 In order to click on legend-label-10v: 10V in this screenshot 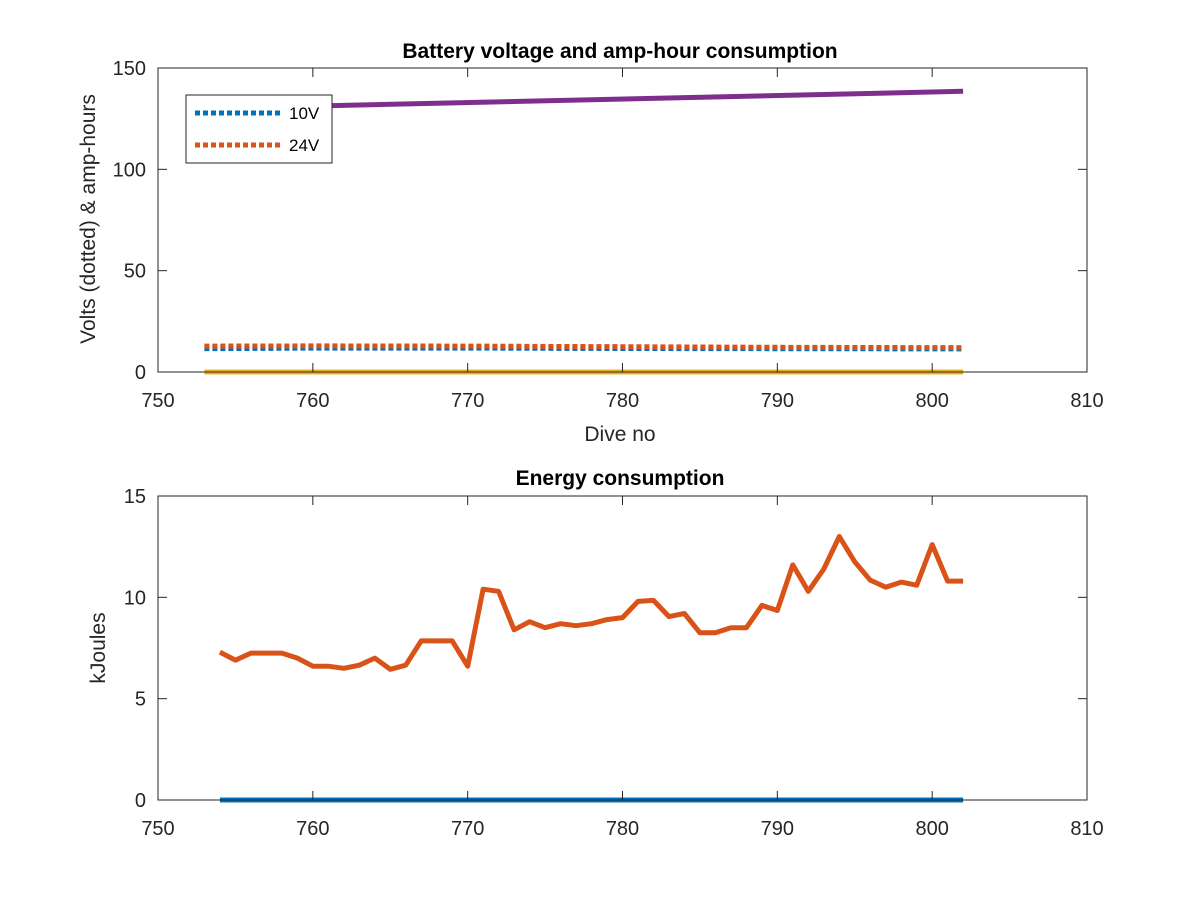, I will do `click(304, 113)`.